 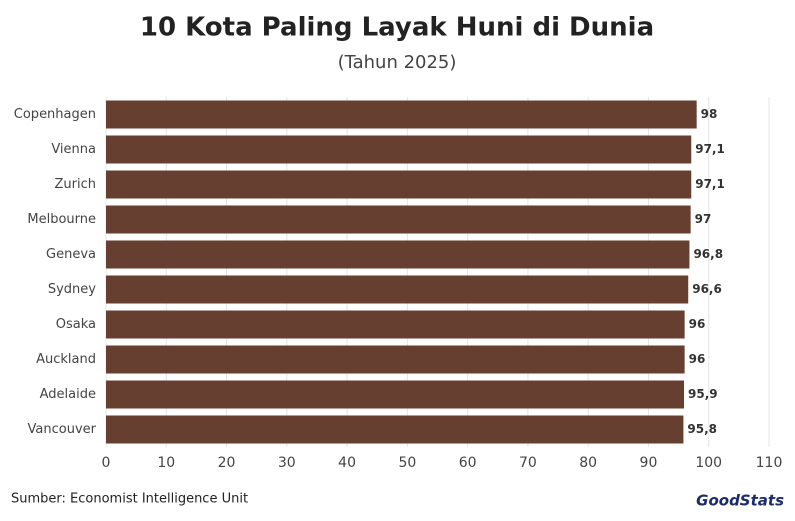 What do you see at coordinates (227, 463) in the screenshot?
I see `x-tick-label: 20` at bounding box center [227, 463].